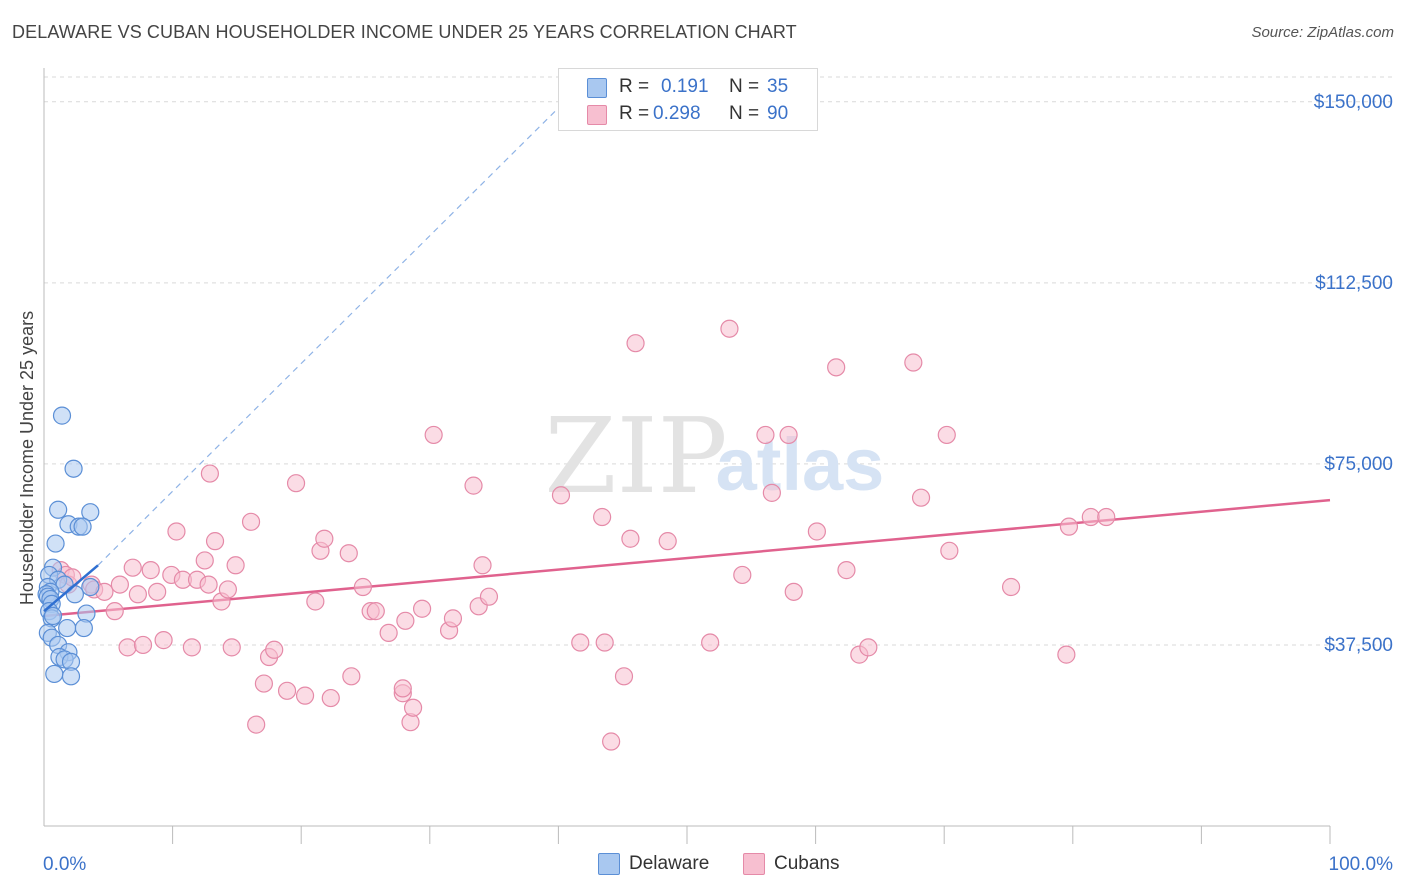 The width and height of the screenshot is (1406, 892). Describe the element at coordinates (669, 863) in the screenshot. I see `legend-label-delaware: Delaware` at that location.